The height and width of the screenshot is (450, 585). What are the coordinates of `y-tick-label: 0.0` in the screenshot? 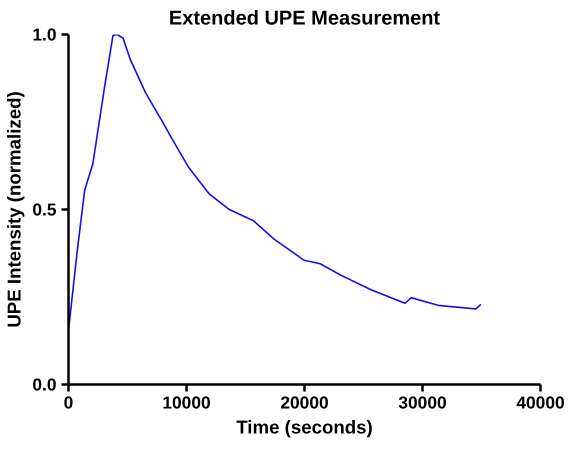 It's located at (44, 384).